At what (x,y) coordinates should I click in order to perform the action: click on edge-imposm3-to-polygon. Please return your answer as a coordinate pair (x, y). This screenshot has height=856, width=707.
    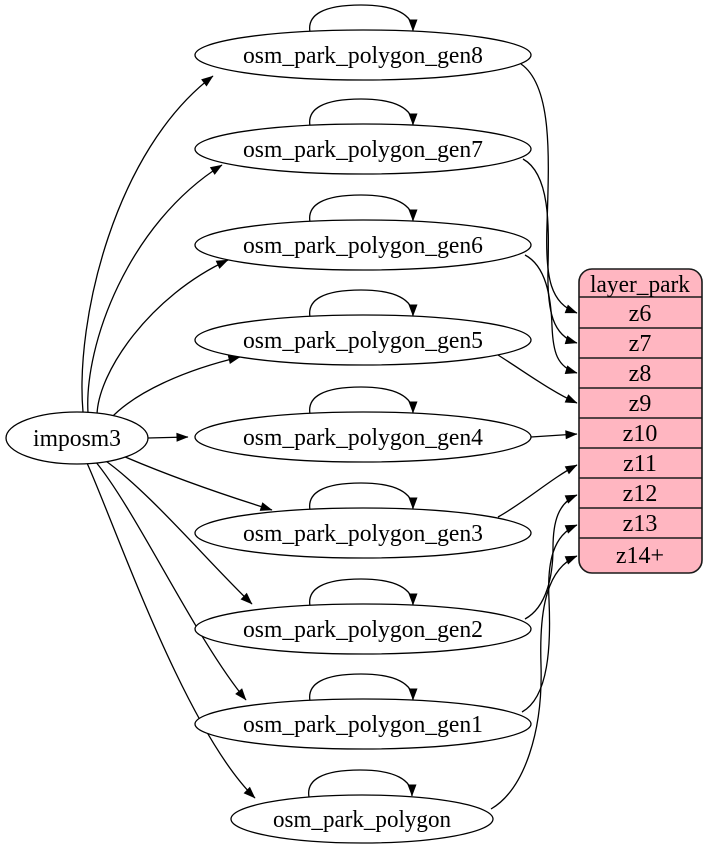
    Looking at the image, I should click on (171, 630).